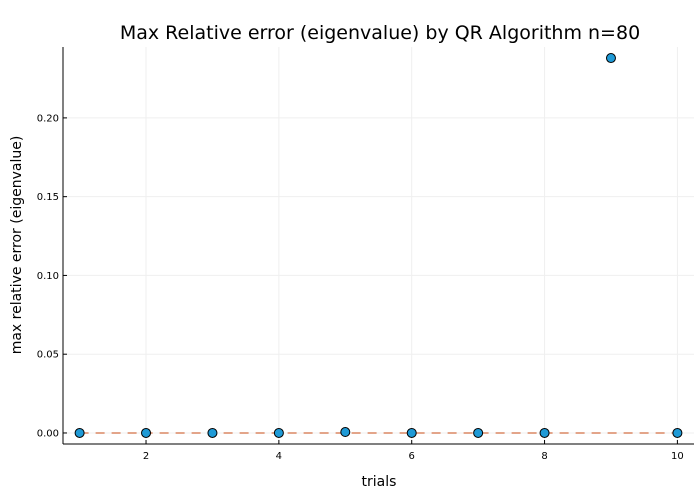 This screenshot has width=700, height=500. Describe the element at coordinates (48, 276) in the screenshot. I see `y-tick-label-2: 0.10` at that location.